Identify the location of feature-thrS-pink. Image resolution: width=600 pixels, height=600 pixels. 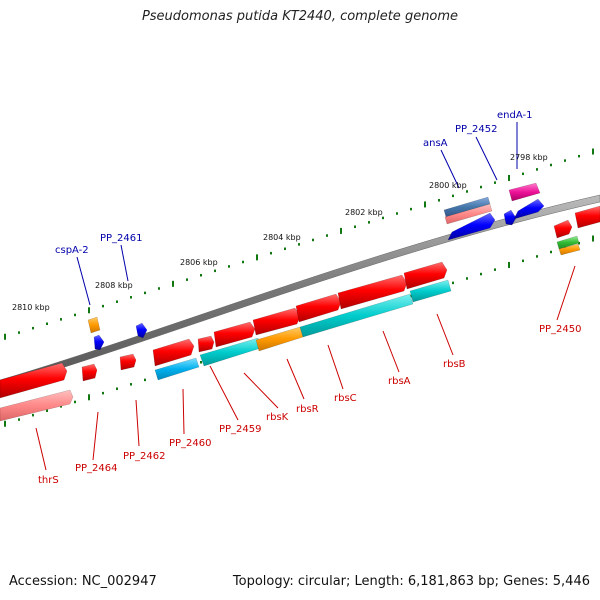
(37, 405).